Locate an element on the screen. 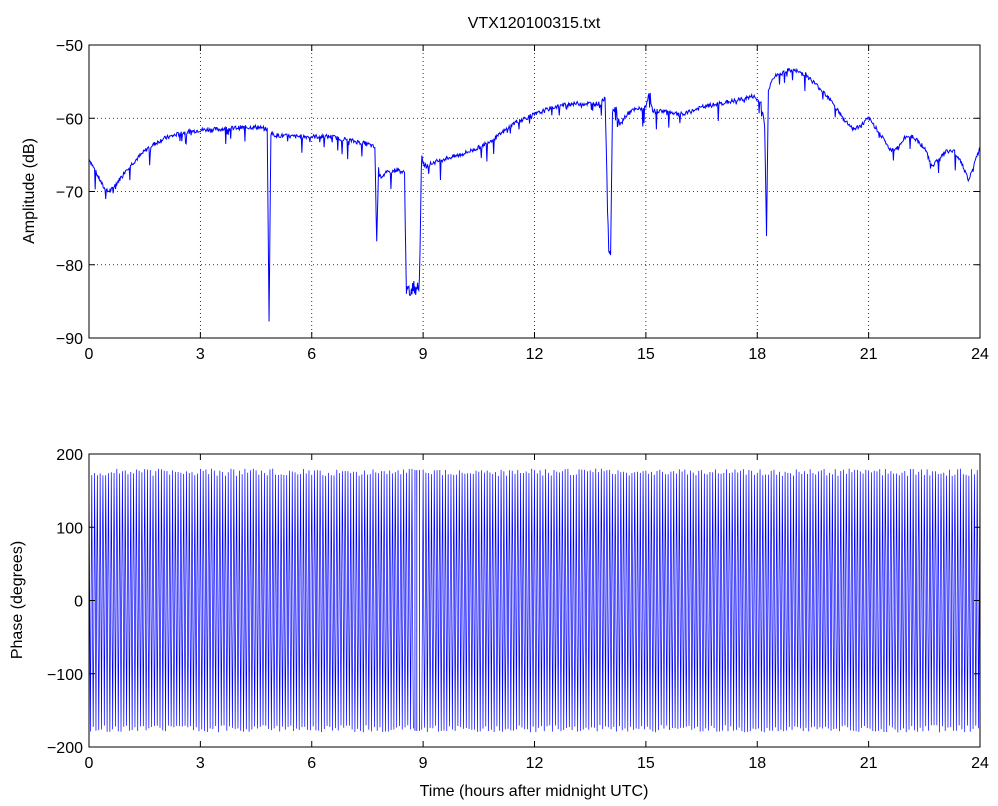 The height and width of the screenshot is (806, 998). amplitude-y-tick-label: −80 is located at coordinates (69, 266).